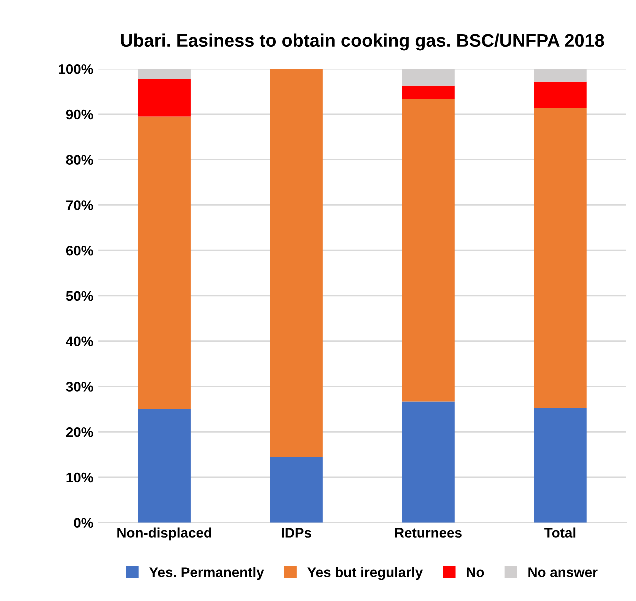 This screenshot has height=601, width=636. Describe the element at coordinates (563, 573) in the screenshot. I see `legend-label: No answer` at that location.